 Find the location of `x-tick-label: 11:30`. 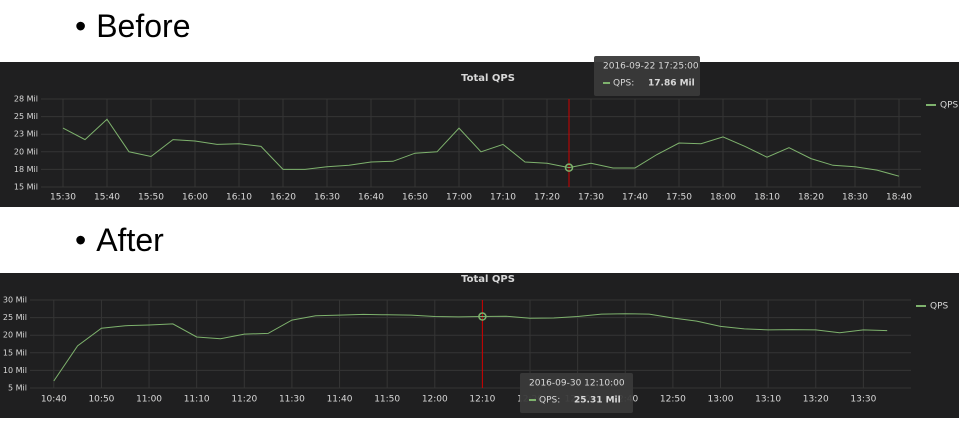

x-tick-label: 11:30 is located at coordinates (292, 400).